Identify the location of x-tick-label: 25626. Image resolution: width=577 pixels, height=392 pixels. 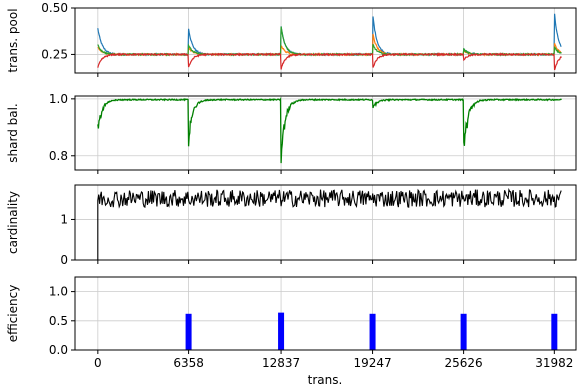
(464, 363).